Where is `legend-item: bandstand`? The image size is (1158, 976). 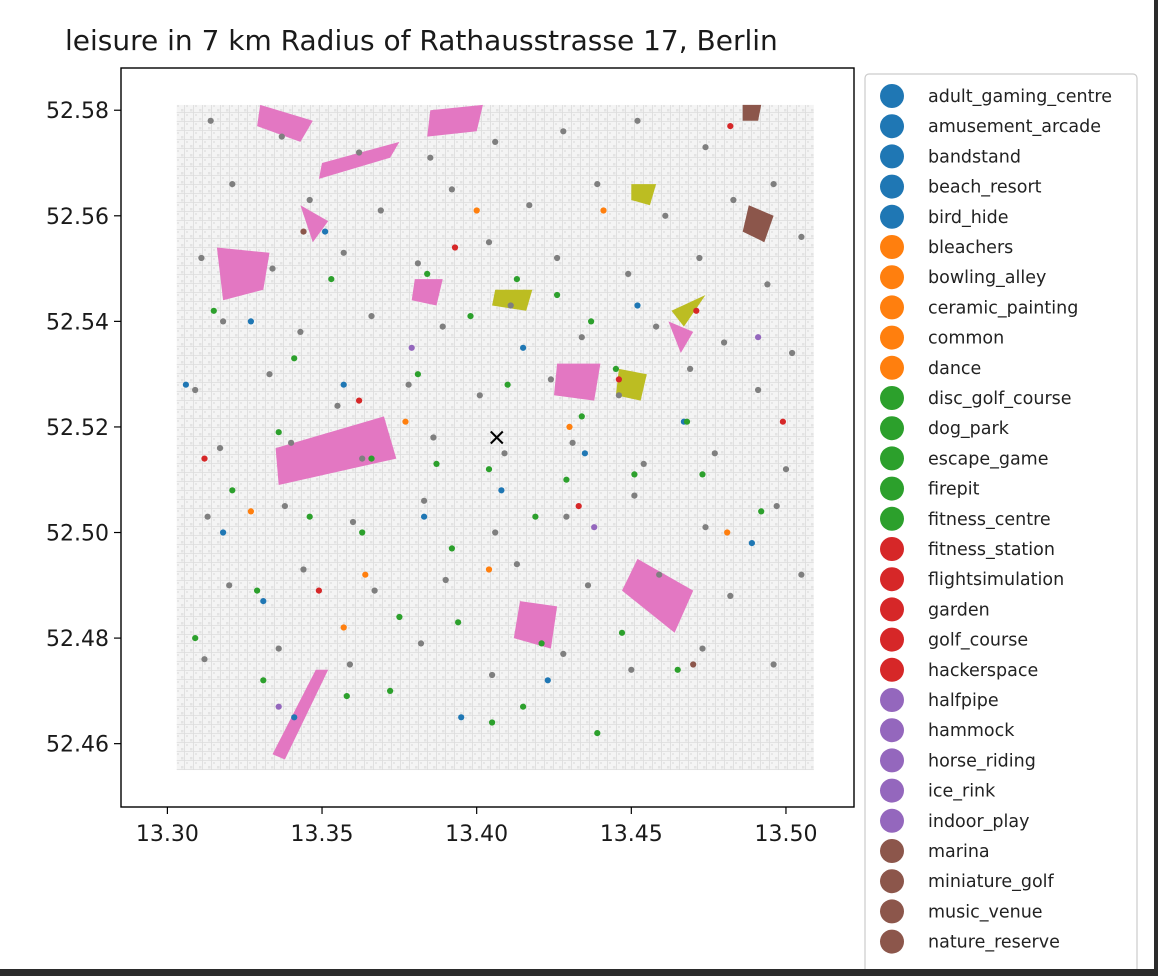 legend-item: bandstand is located at coordinates (950, 156).